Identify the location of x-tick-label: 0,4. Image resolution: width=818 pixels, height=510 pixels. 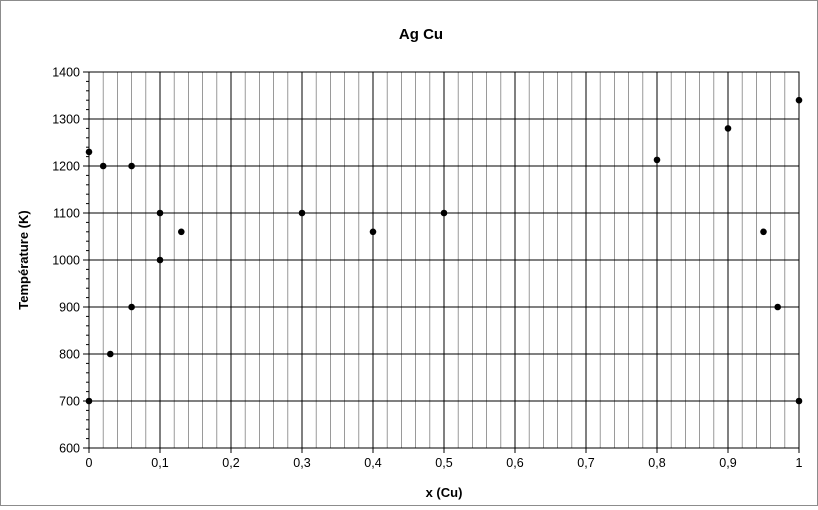
(372, 463).